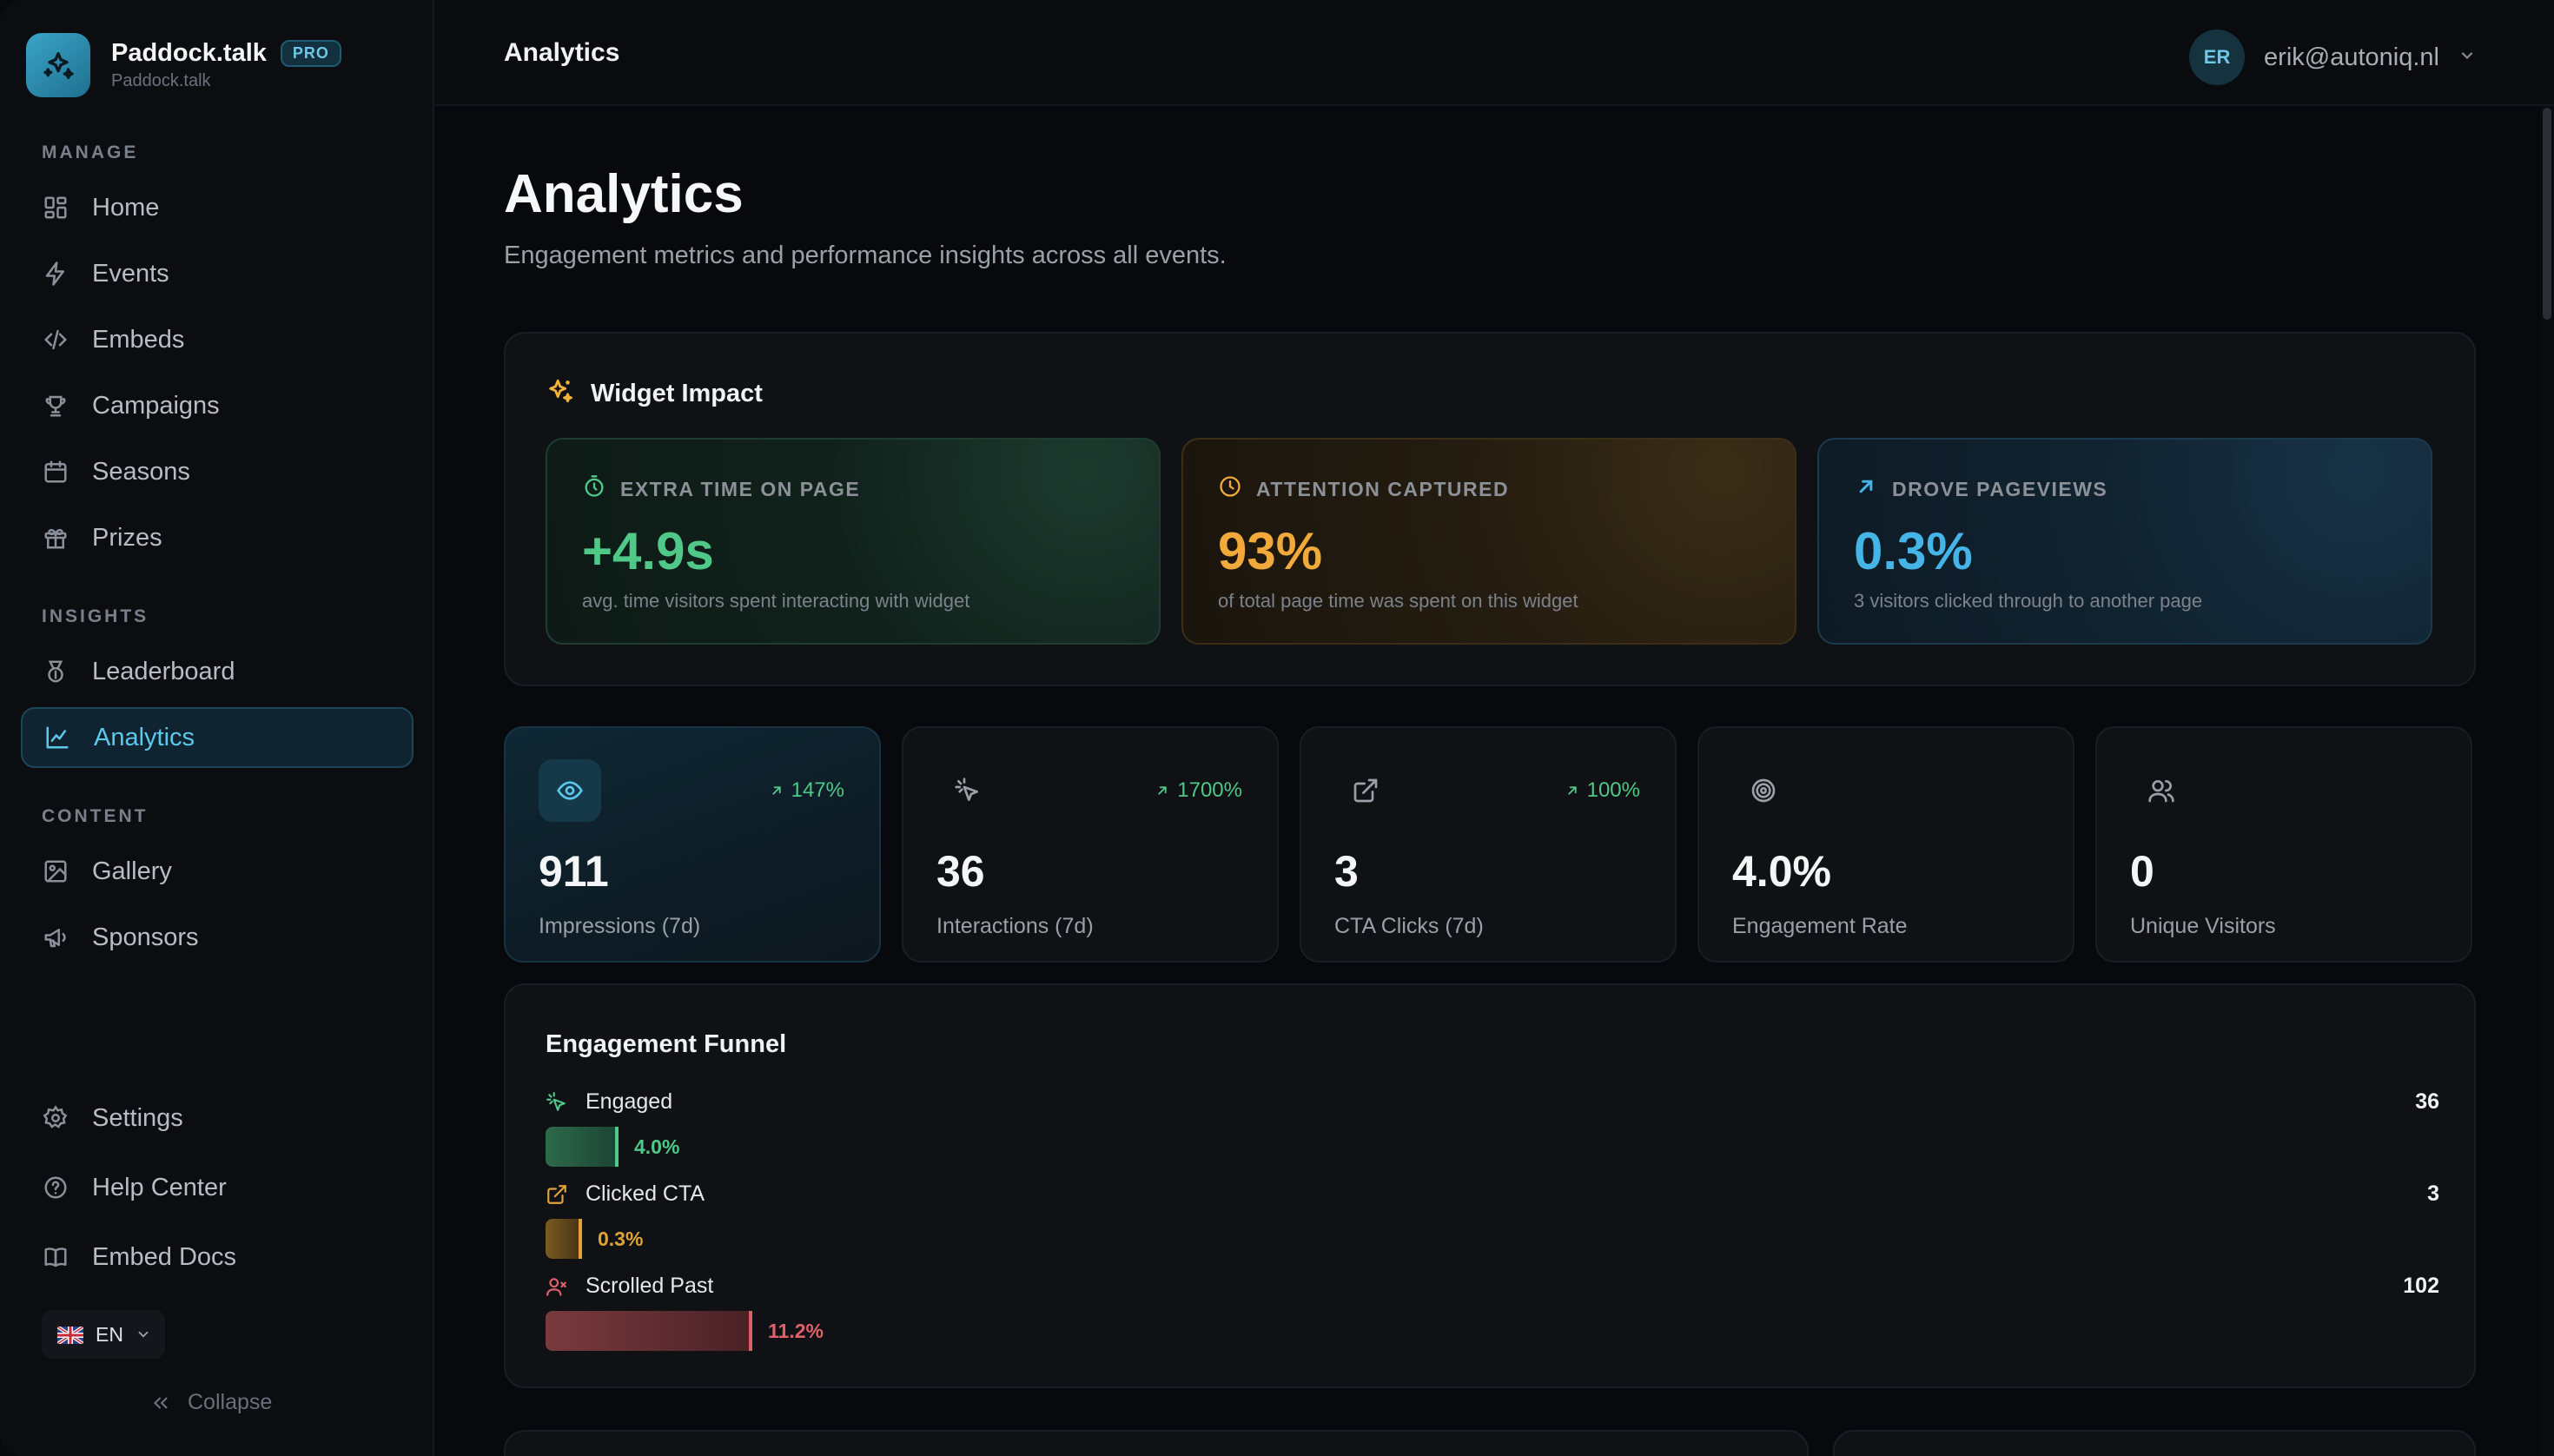 This screenshot has height=1456, width=2554. What do you see at coordinates (1488, 844) in the screenshot?
I see `stat-card-cta-clicks: 100% 3 CTA Clicks (7d)` at bounding box center [1488, 844].